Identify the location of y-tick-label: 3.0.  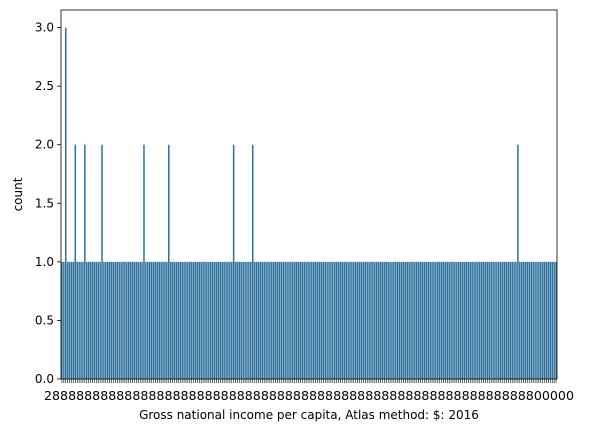
(44, 28).